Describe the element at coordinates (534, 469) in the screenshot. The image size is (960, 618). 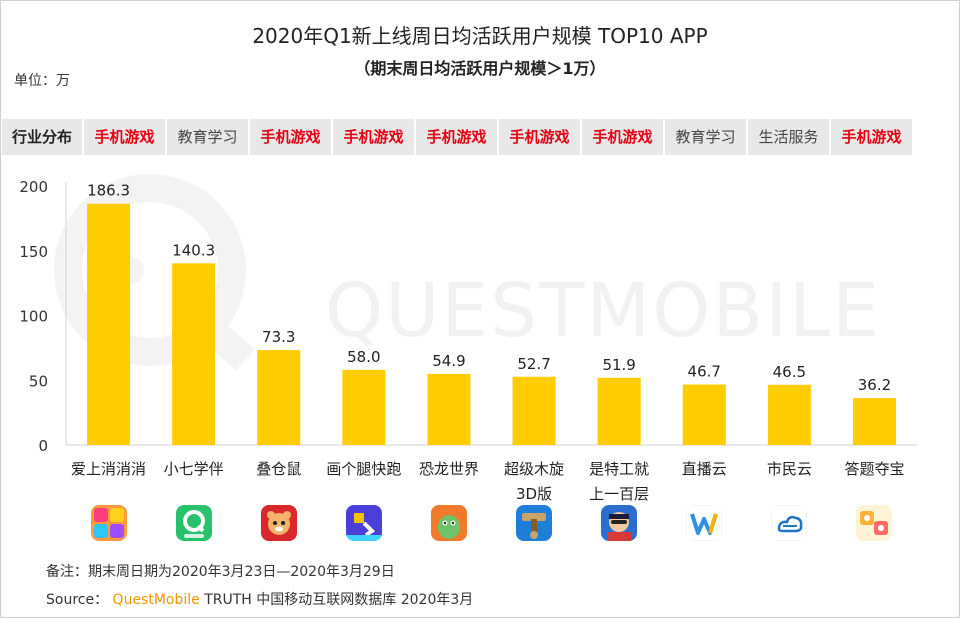
I see `x-tick-label: 超级木旋` at that location.